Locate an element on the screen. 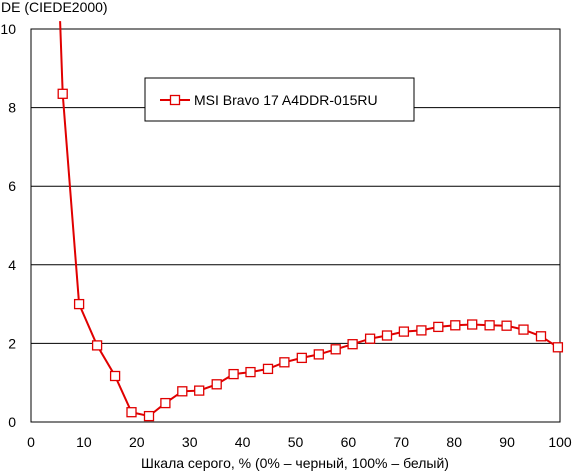 The height and width of the screenshot is (472, 573). x-tick-labels: 0 10 20 30 40 50 60 70 80 90 100 is located at coordinates (299, 442).